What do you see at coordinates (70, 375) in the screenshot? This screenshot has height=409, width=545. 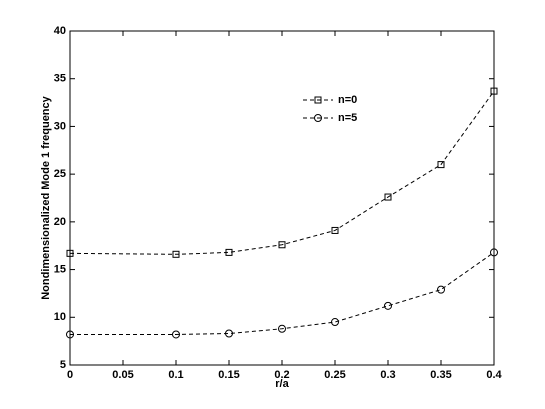 I see `x-tick-label: 0` at bounding box center [70, 375].